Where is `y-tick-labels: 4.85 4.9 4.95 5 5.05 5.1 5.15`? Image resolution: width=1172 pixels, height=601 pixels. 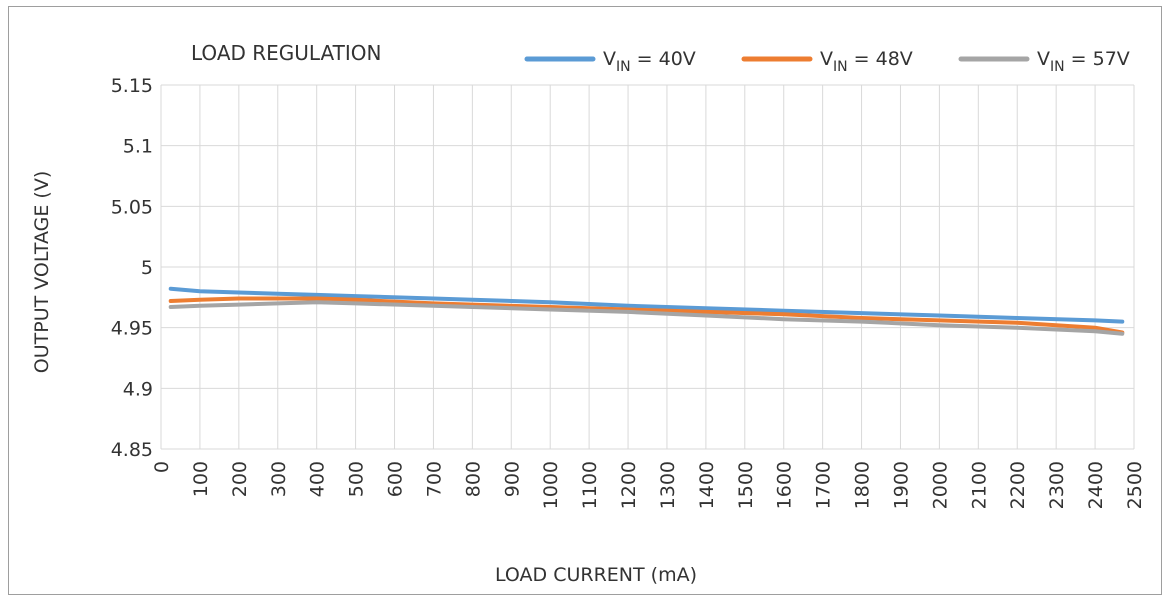
y-tick-labels: 4.85 4.9 4.95 5 5.05 5.1 5.15 is located at coordinates (132, 268).